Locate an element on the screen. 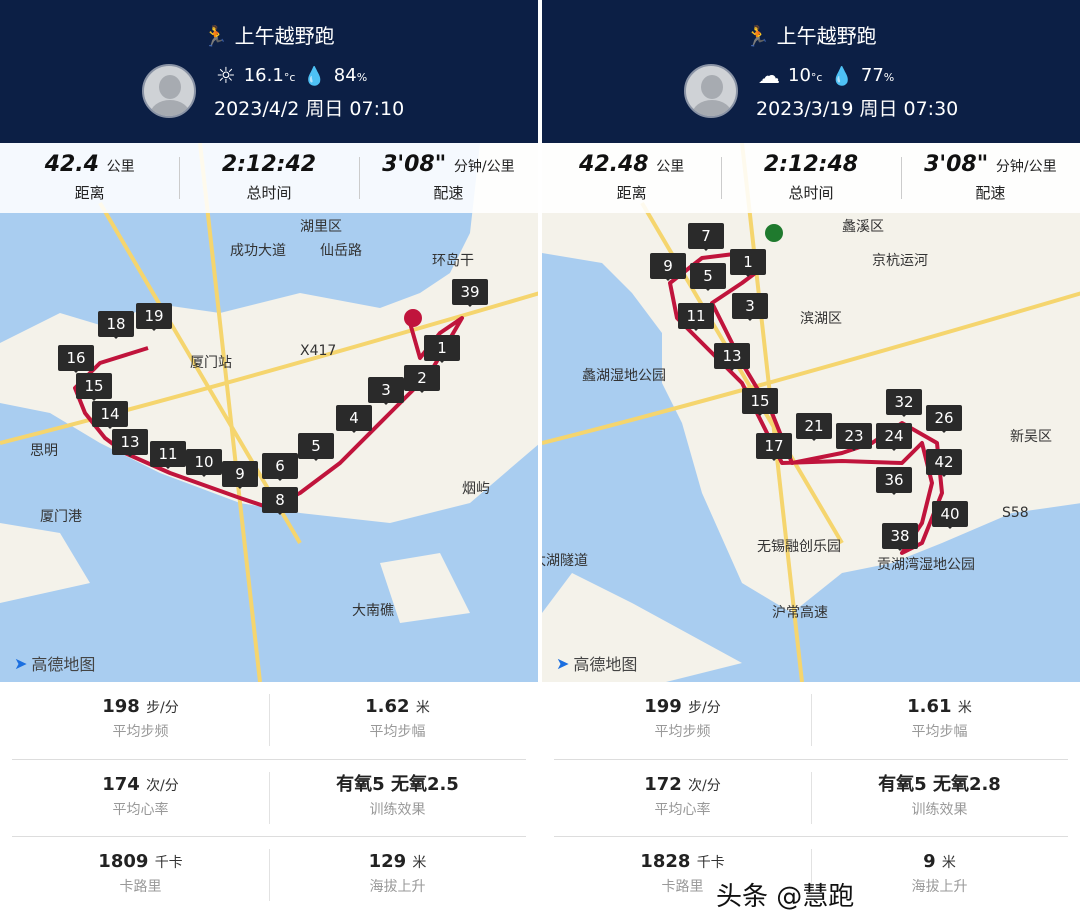 This screenshot has width=1080, height=914. detail-stat: 1.61 米平均步幅 is located at coordinates (939, 720).